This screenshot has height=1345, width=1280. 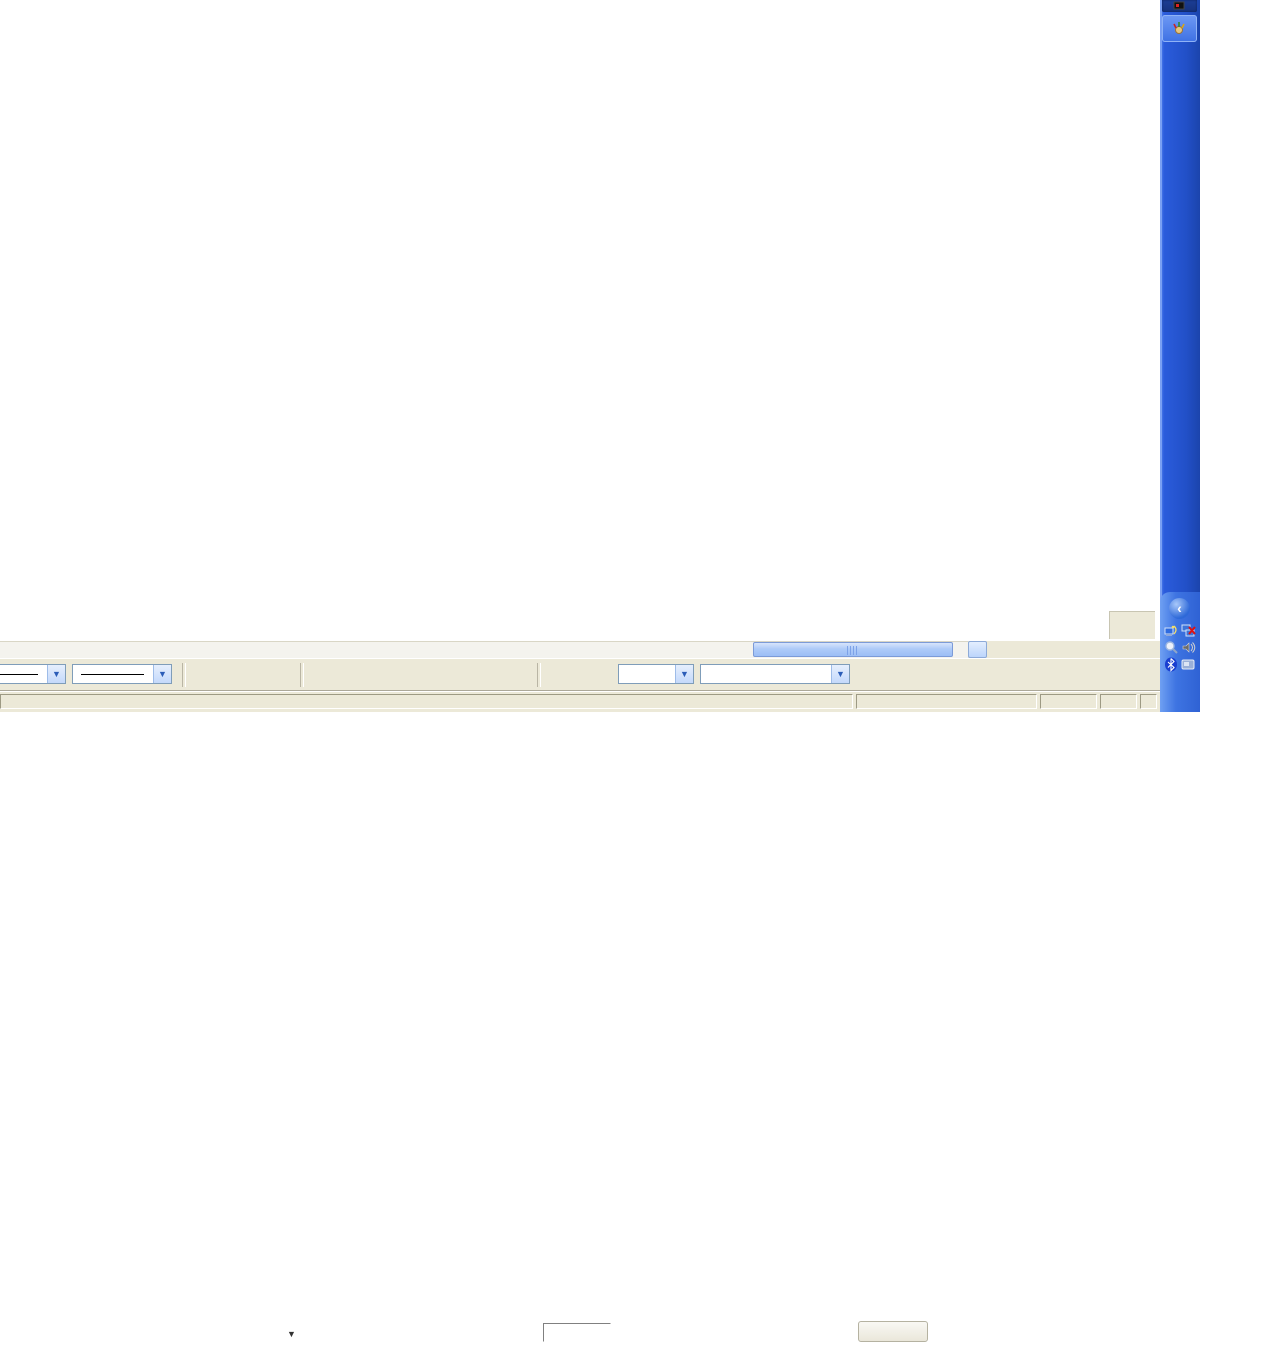 I want to click on scrollbar-right-arrow, so click(x=977, y=649).